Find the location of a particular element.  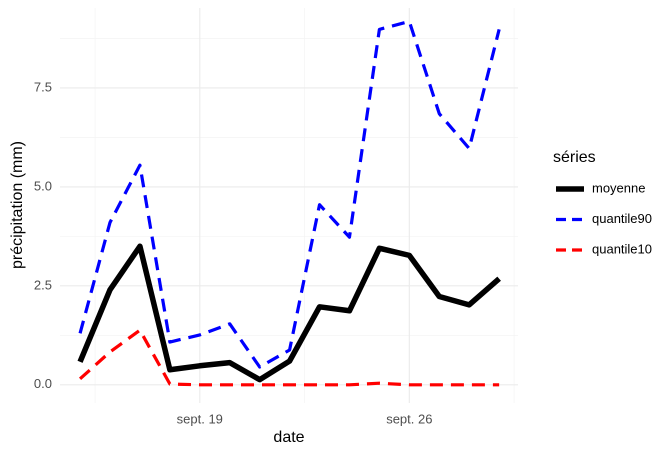

y-tick-label: 0.0 is located at coordinates (43, 383).